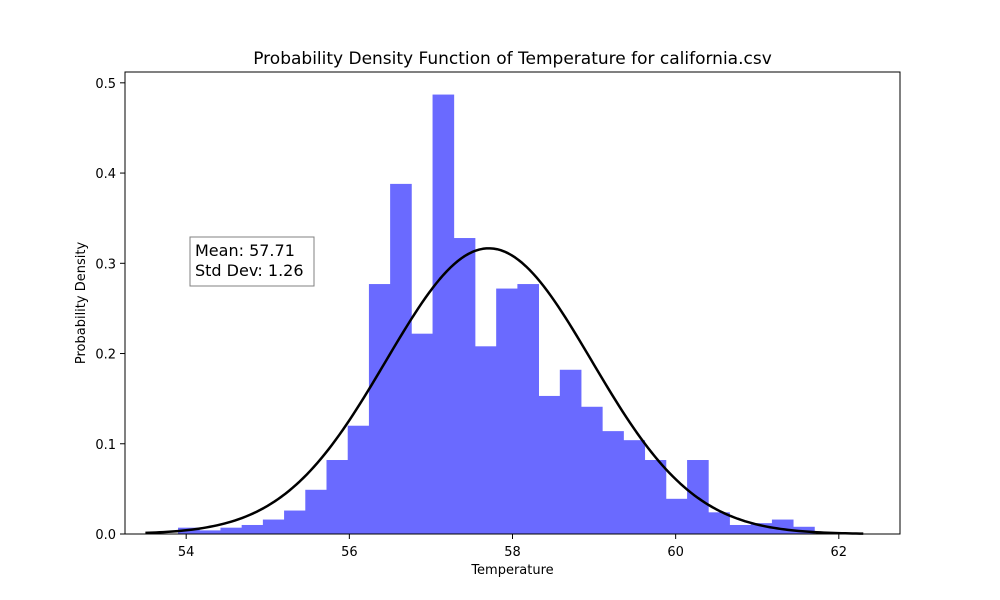 The height and width of the screenshot is (600, 1000). I want to click on y-tick-label: 0.2, so click(105, 355).